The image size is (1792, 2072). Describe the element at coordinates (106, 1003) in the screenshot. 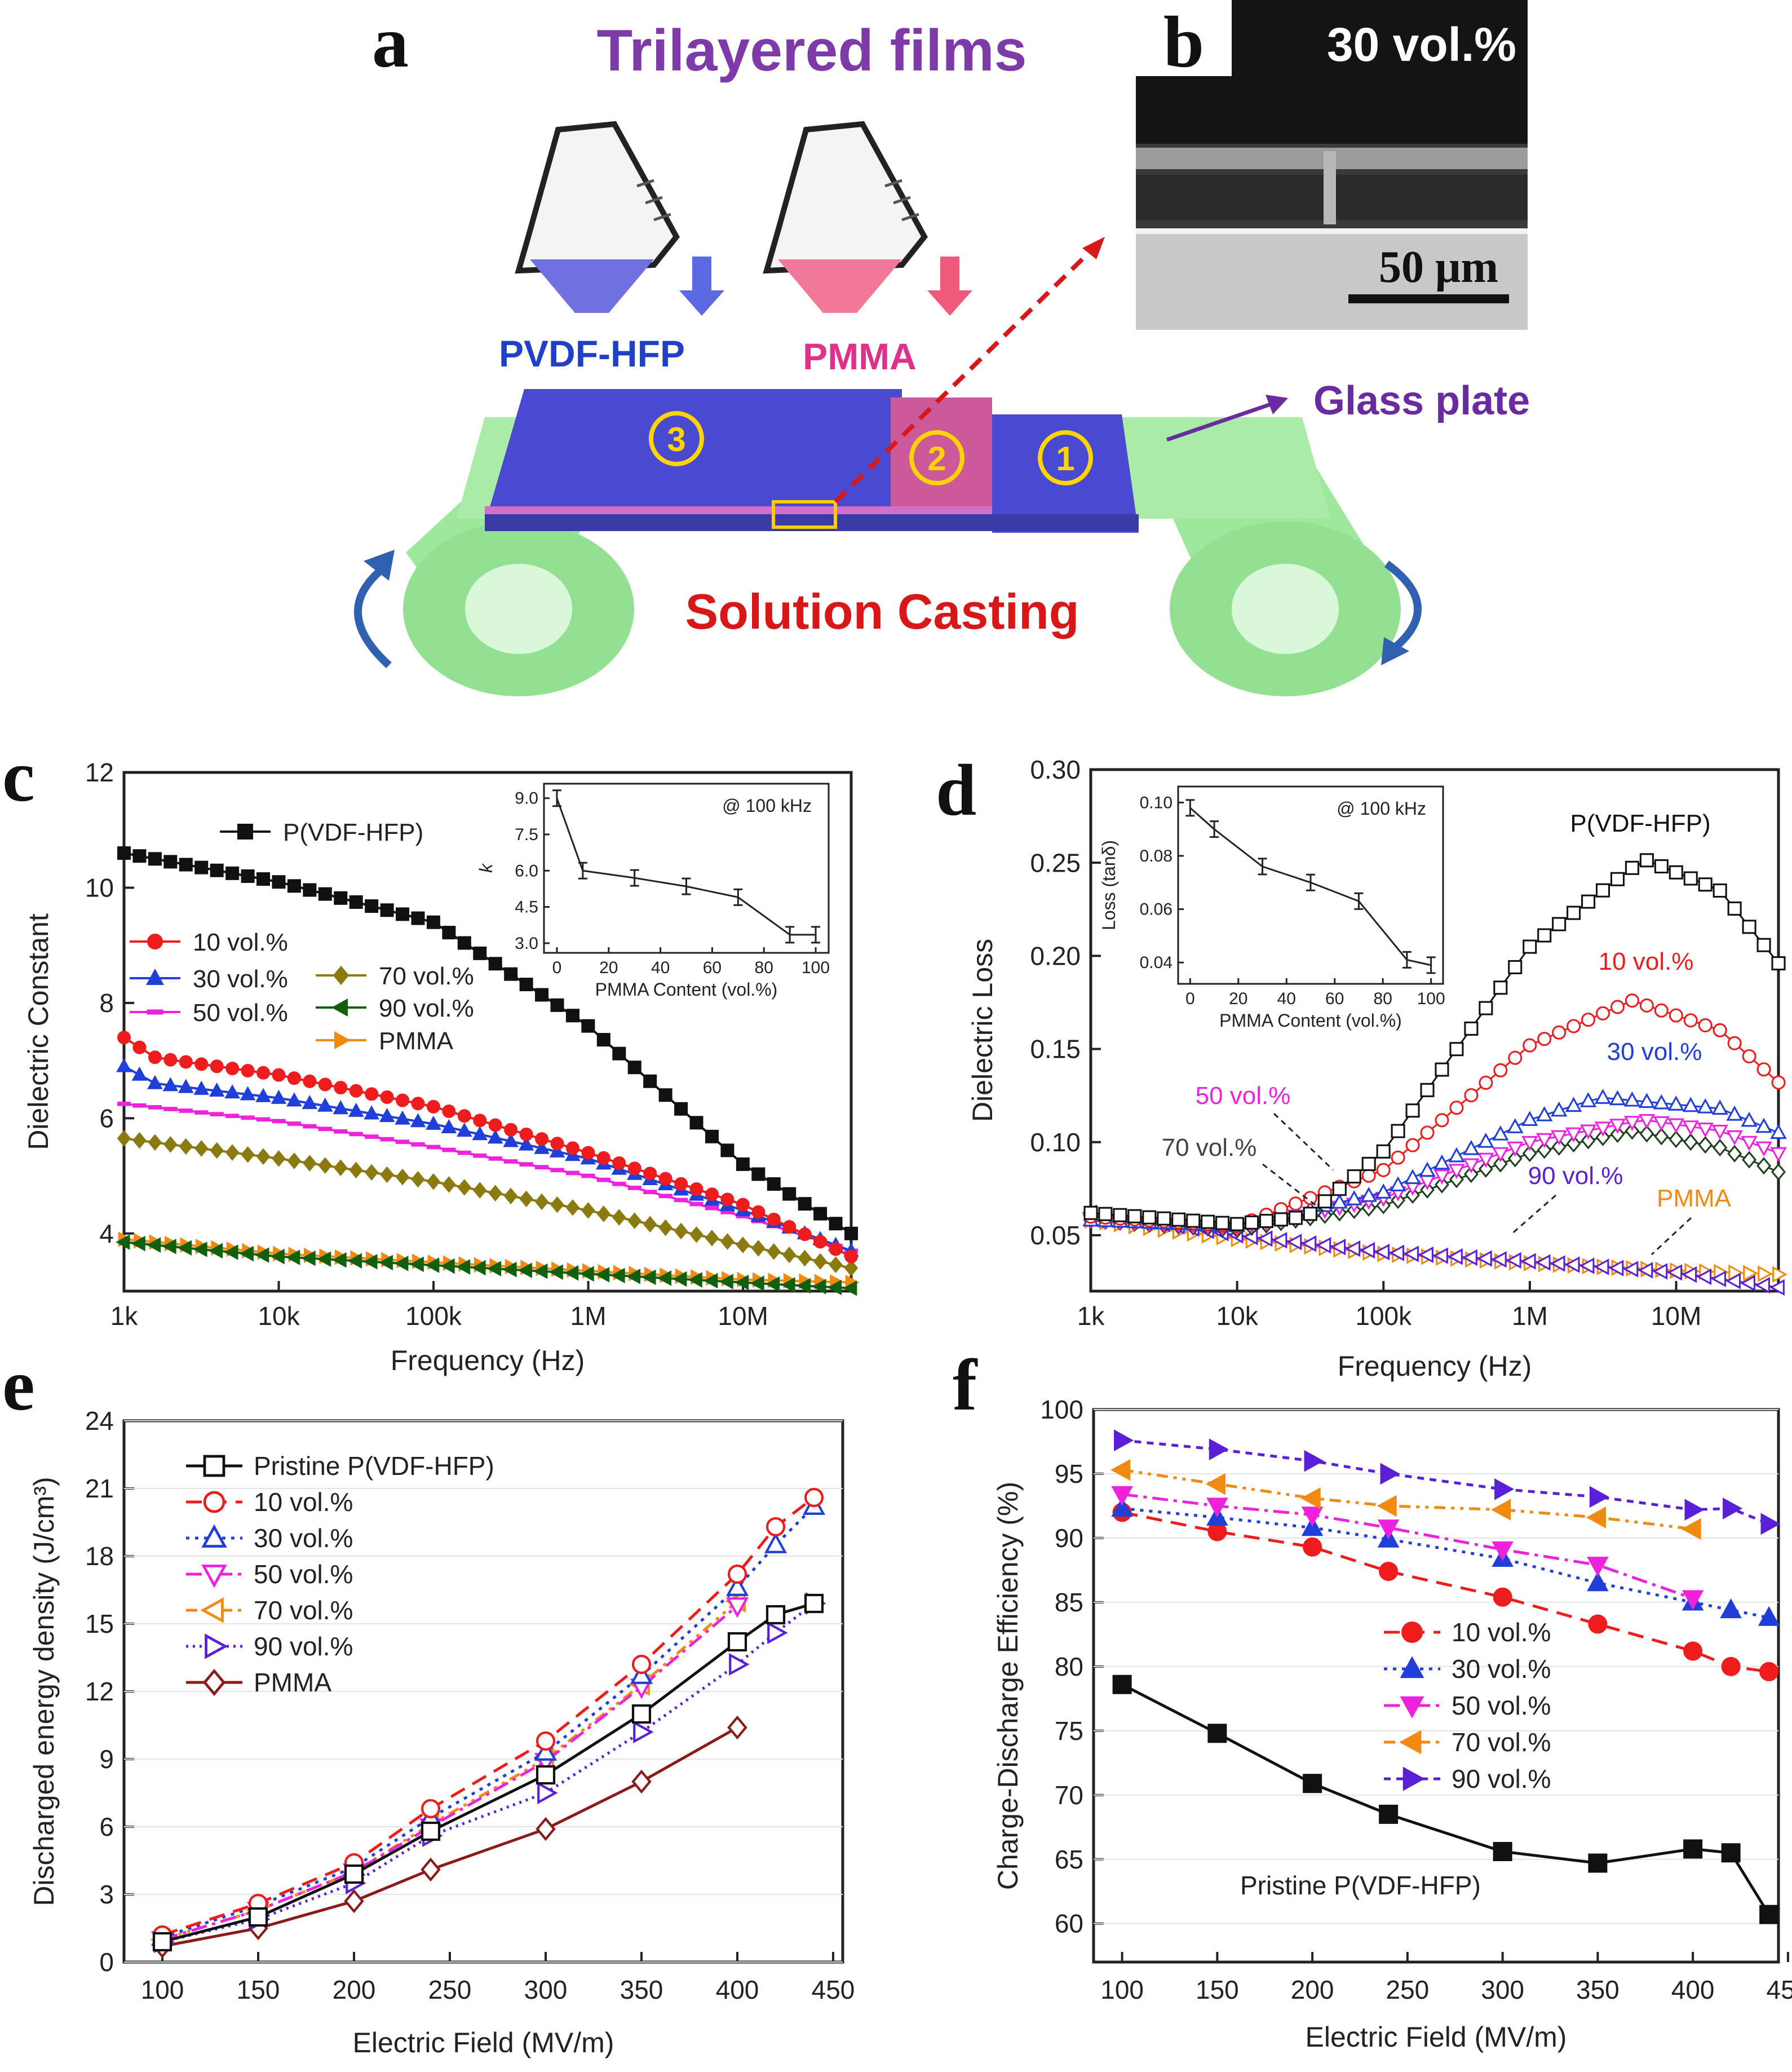

I see `y-tick-label: 8` at that location.